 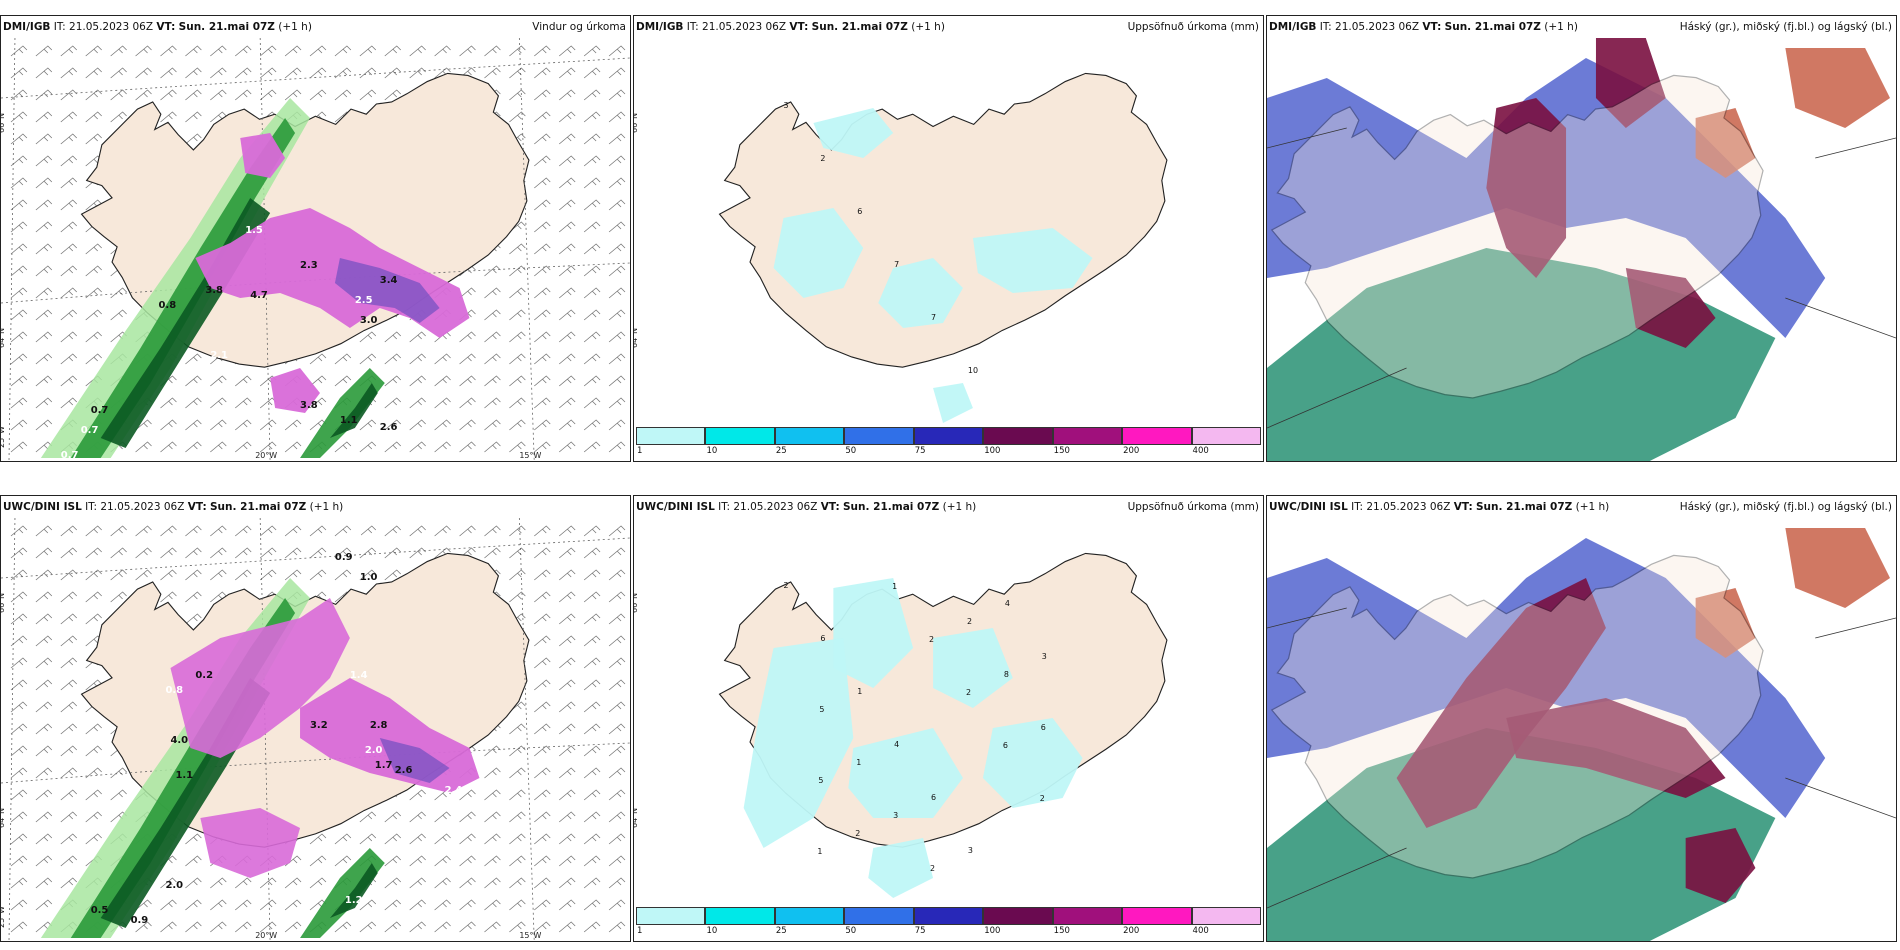 I want to click on precip-value-label: 2.8, so click(x=379, y=725).